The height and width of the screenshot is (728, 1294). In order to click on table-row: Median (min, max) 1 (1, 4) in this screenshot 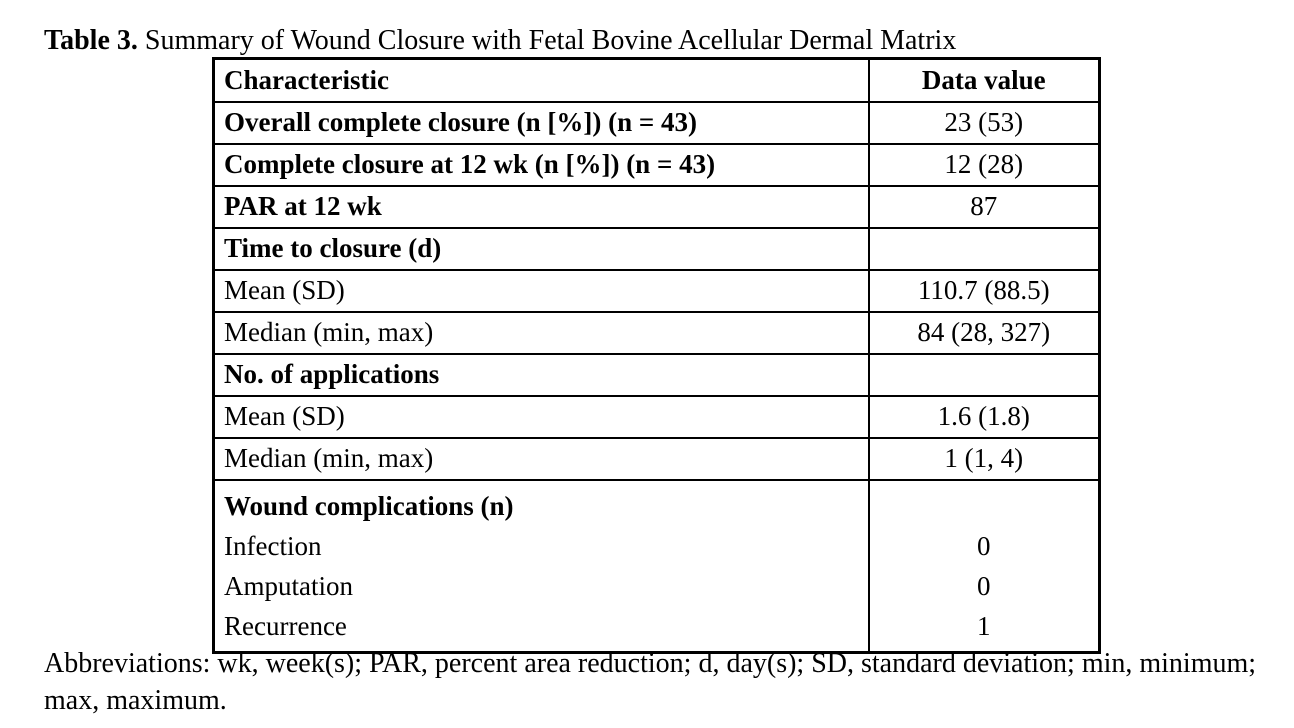, I will do `click(656, 458)`.